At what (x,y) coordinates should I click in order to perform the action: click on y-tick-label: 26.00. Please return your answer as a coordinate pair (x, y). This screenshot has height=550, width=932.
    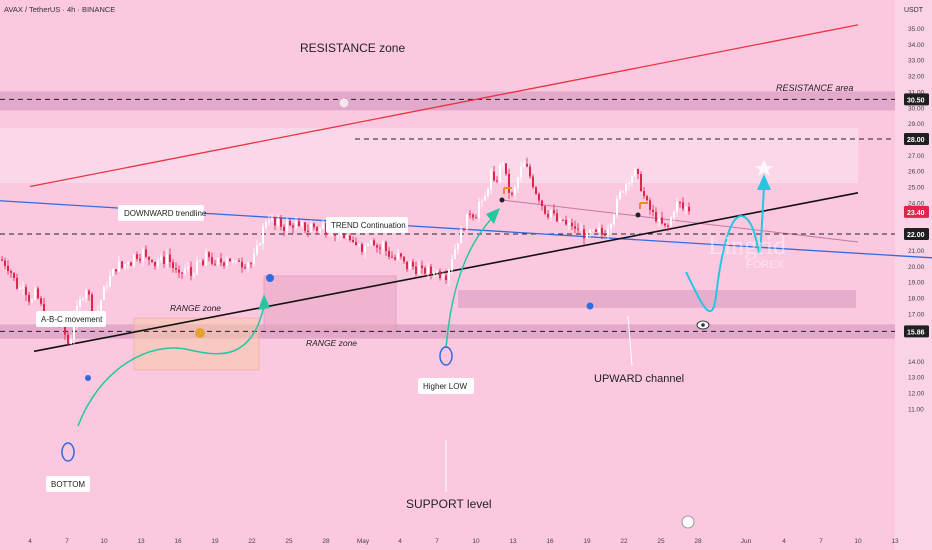
    Looking at the image, I should click on (916, 172).